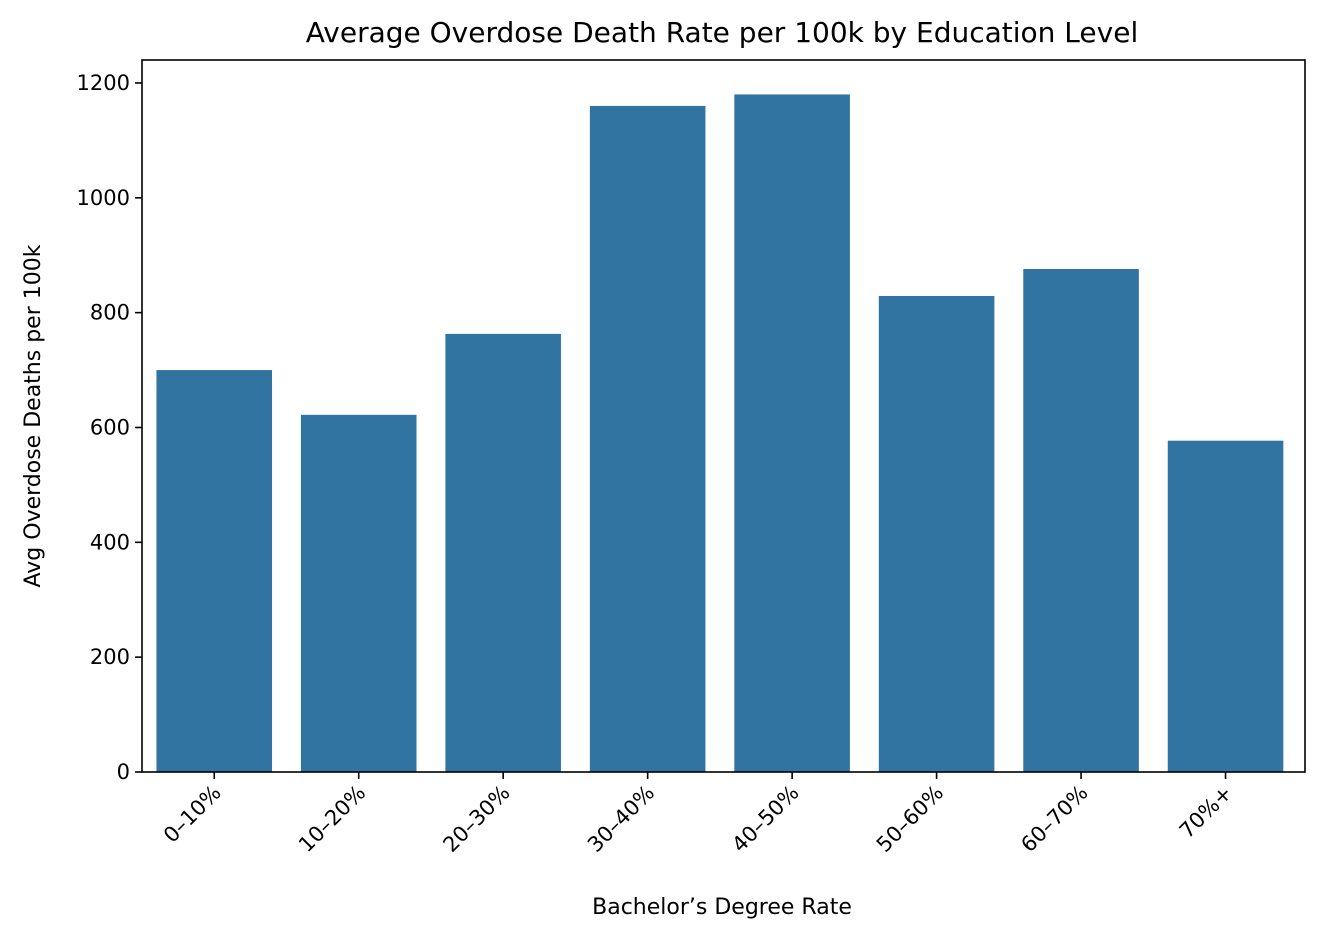 This screenshot has height=944, width=1324. I want to click on x-tick-label: 50–60%, so click(910, 819).